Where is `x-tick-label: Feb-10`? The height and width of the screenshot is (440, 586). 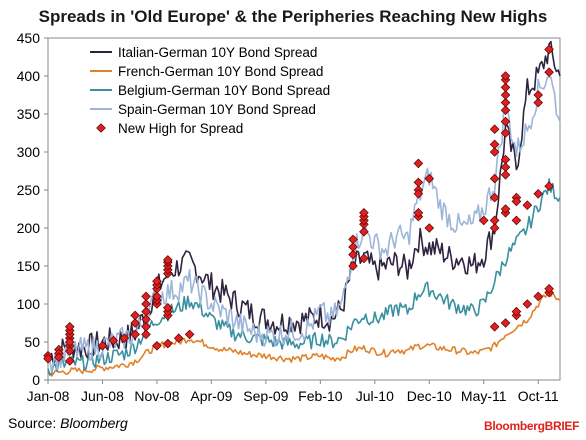
x-tick-label: Feb-10 is located at coordinates (320, 396).